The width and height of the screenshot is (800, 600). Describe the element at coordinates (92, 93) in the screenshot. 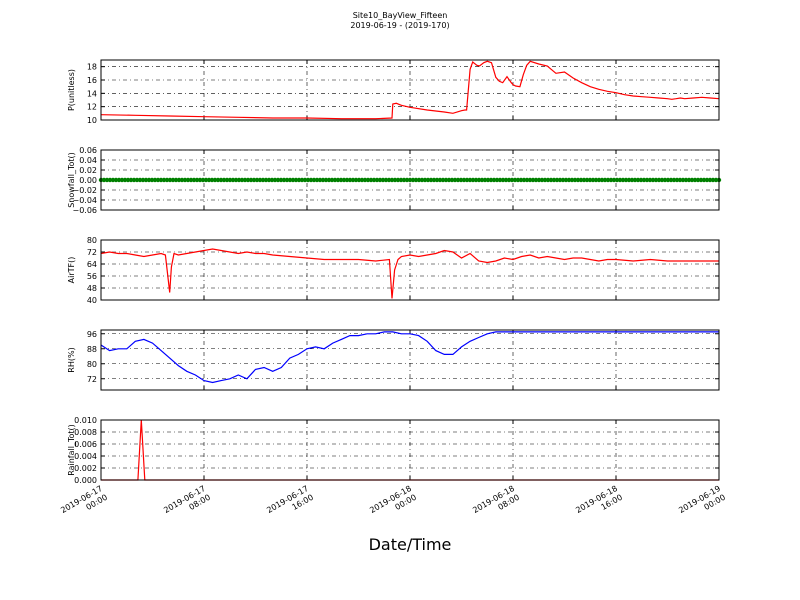

I see `y-tick-label: 14` at that location.